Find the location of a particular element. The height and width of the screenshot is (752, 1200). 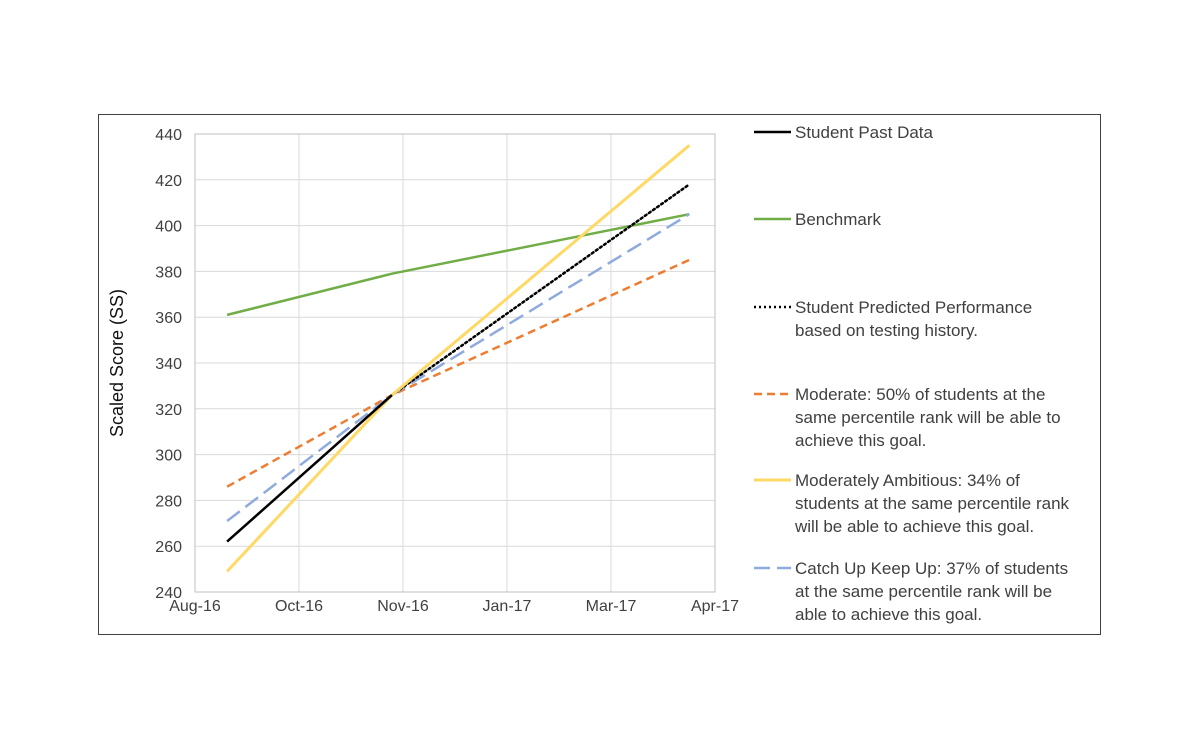

legend-item-0: Student Past Data is located at coordinates (844, 132).